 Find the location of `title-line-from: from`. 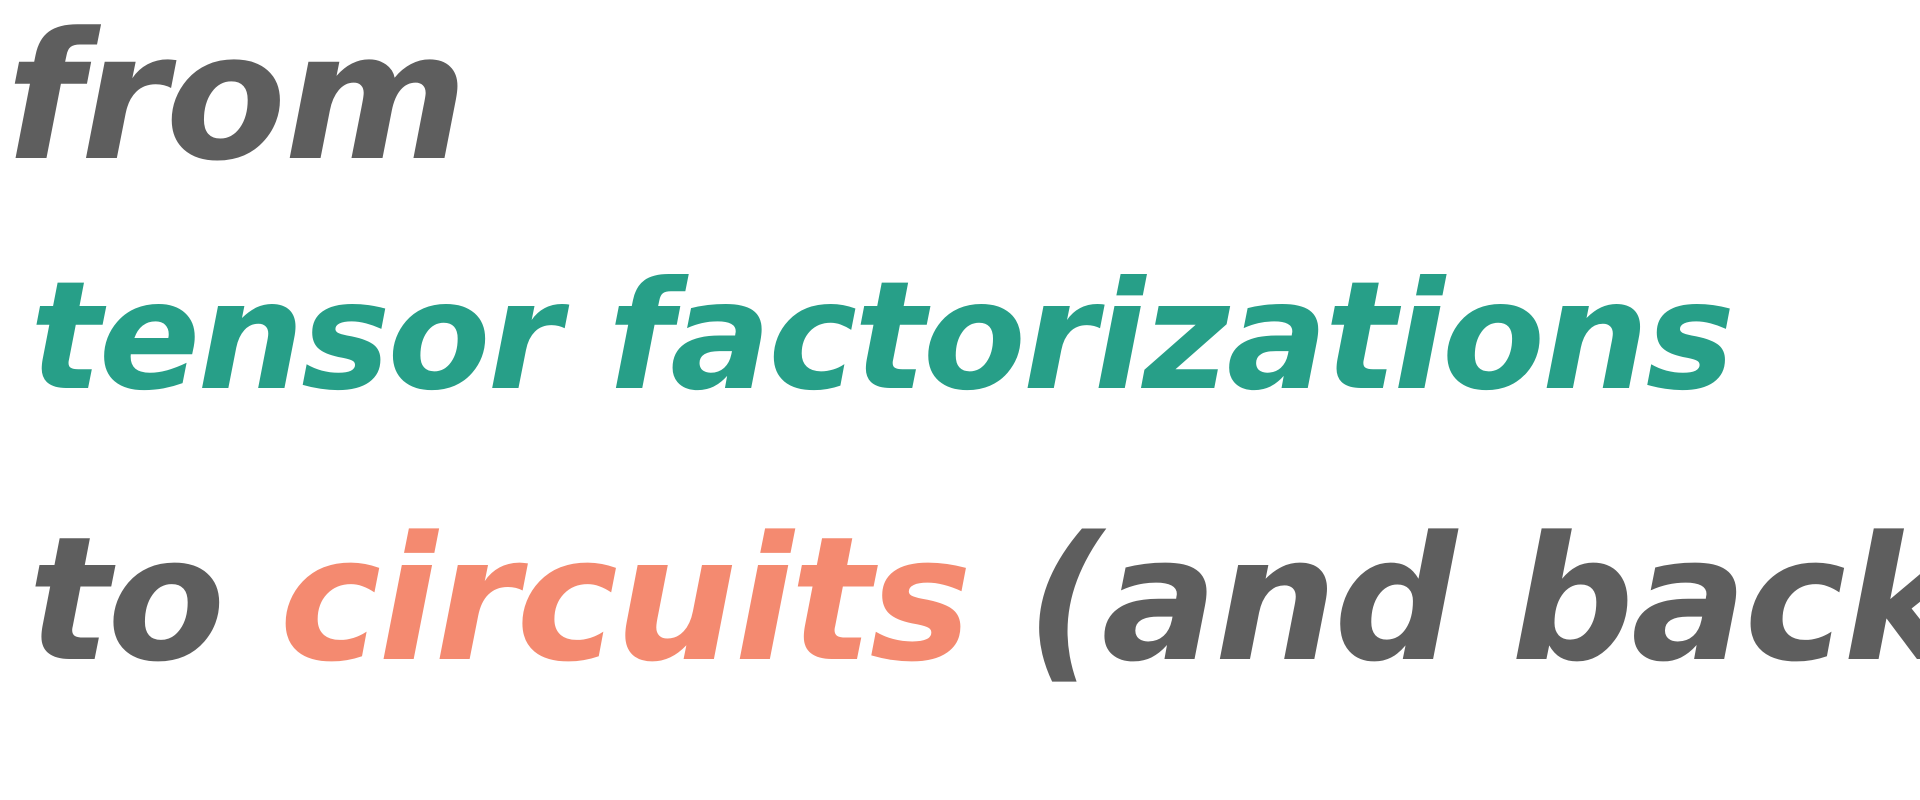

title-line-from: from is located at coordinates (237, 100).